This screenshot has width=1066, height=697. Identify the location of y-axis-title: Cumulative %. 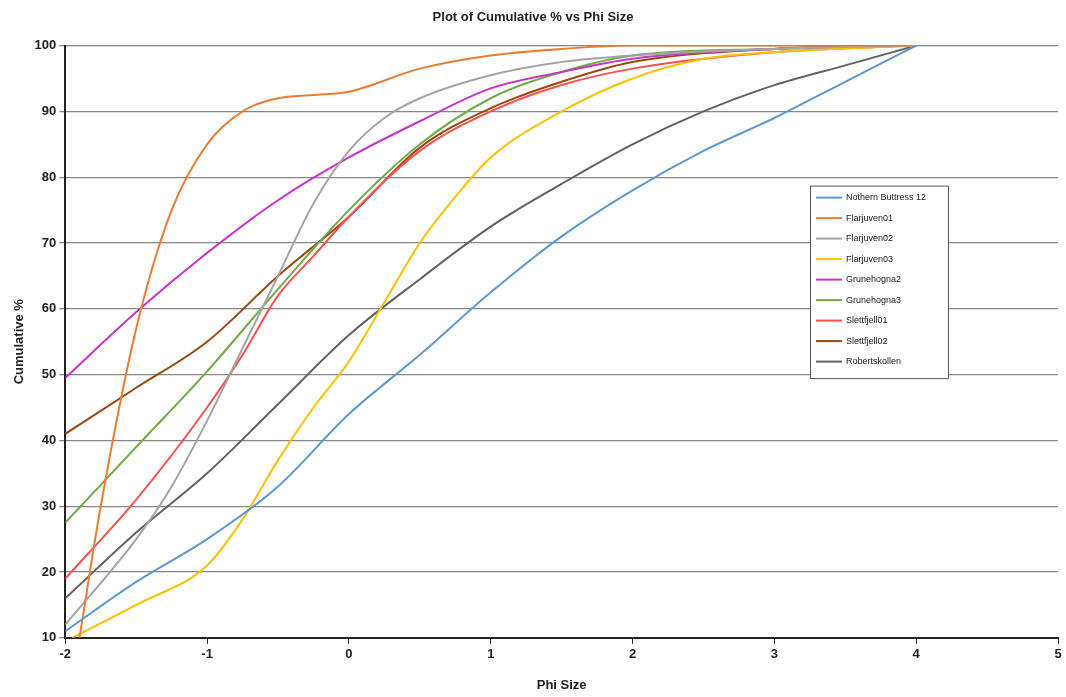
(19, 341).